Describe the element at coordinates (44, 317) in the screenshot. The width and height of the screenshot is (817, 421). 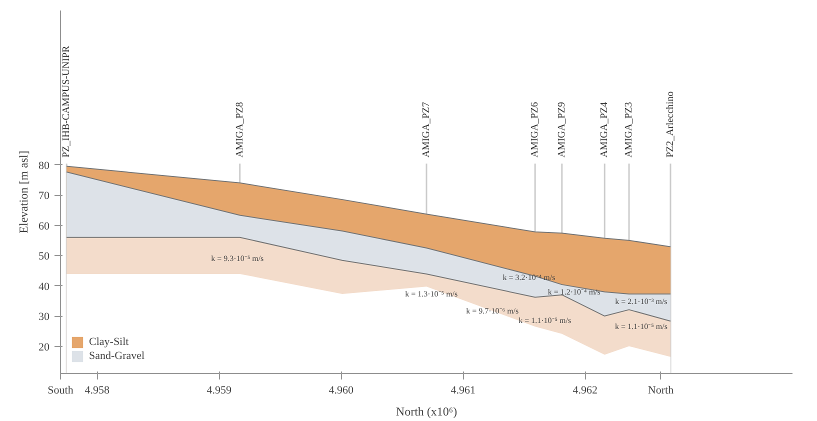
I see `y-tick-label: 30` at that location.